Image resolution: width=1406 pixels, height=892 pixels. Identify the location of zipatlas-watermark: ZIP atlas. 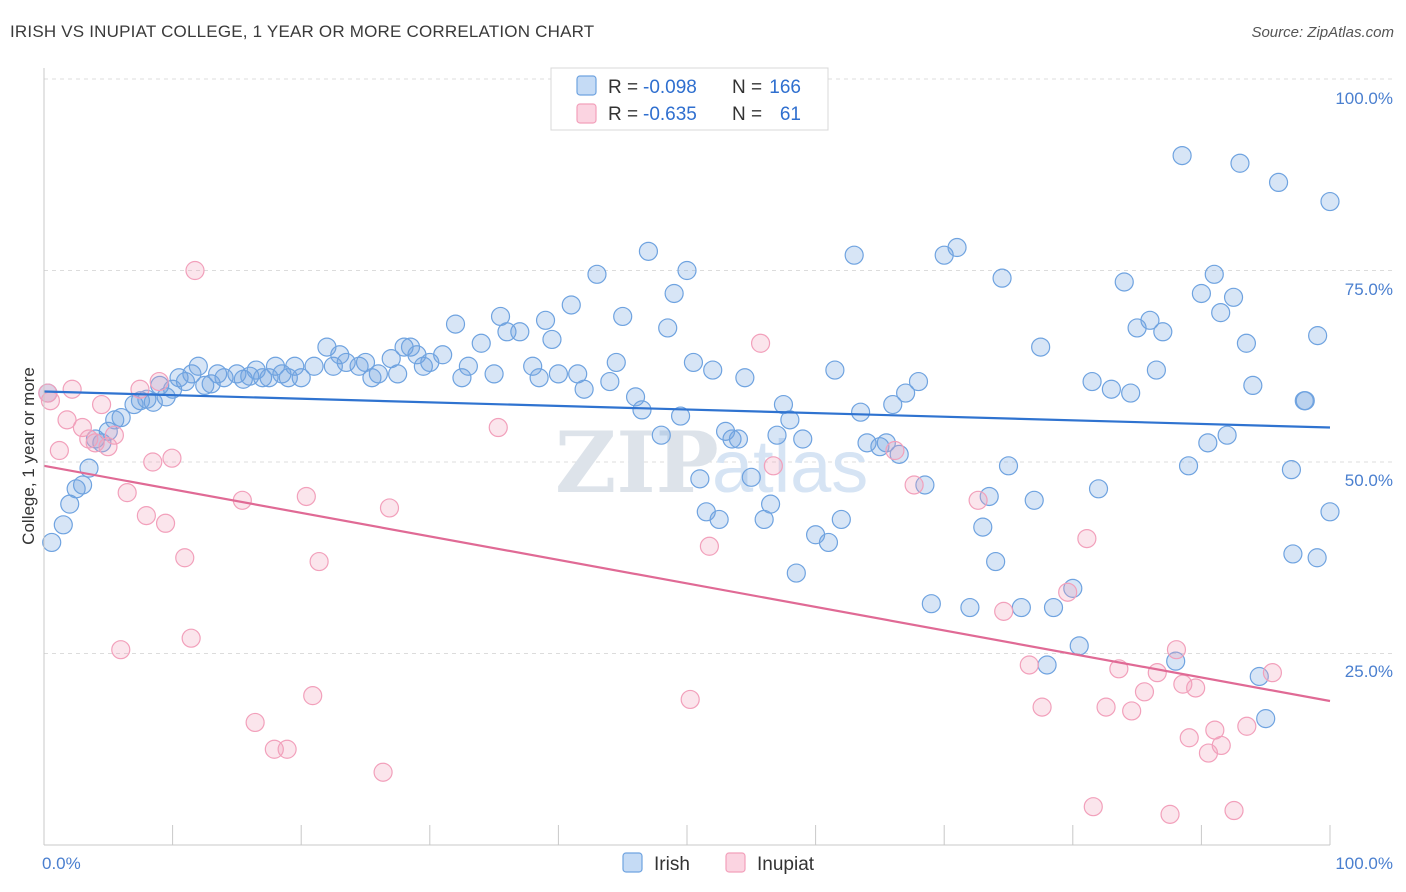
(711, 462).